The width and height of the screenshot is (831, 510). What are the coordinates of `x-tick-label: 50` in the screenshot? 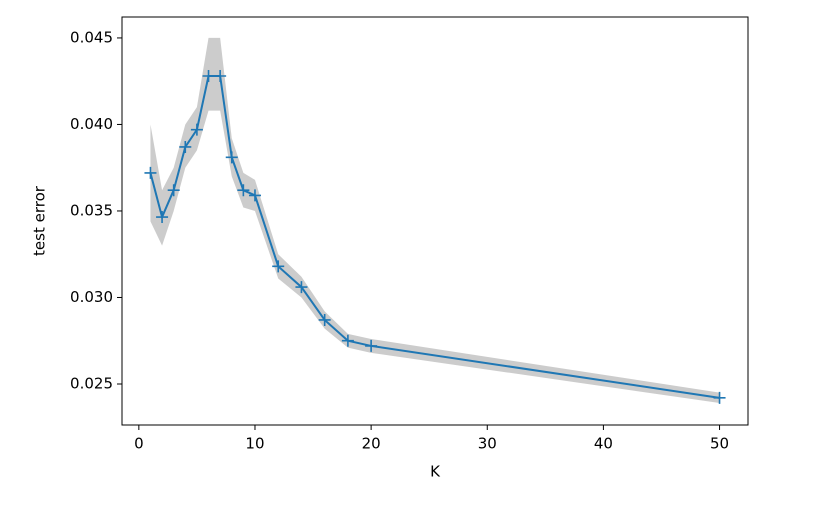 It's located at (719, 444).